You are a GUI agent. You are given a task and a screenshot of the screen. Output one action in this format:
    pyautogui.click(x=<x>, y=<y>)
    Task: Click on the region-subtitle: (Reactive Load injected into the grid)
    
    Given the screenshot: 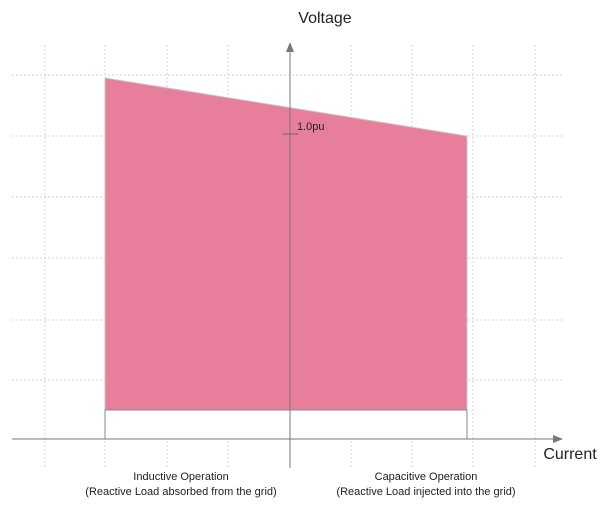 What is the action you would take?
    pyautogui.click(x=425, y=492)
    